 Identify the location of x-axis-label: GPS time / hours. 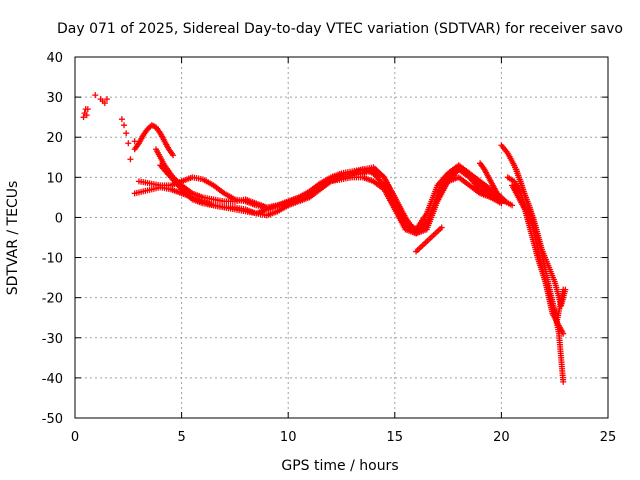
(339, 466).